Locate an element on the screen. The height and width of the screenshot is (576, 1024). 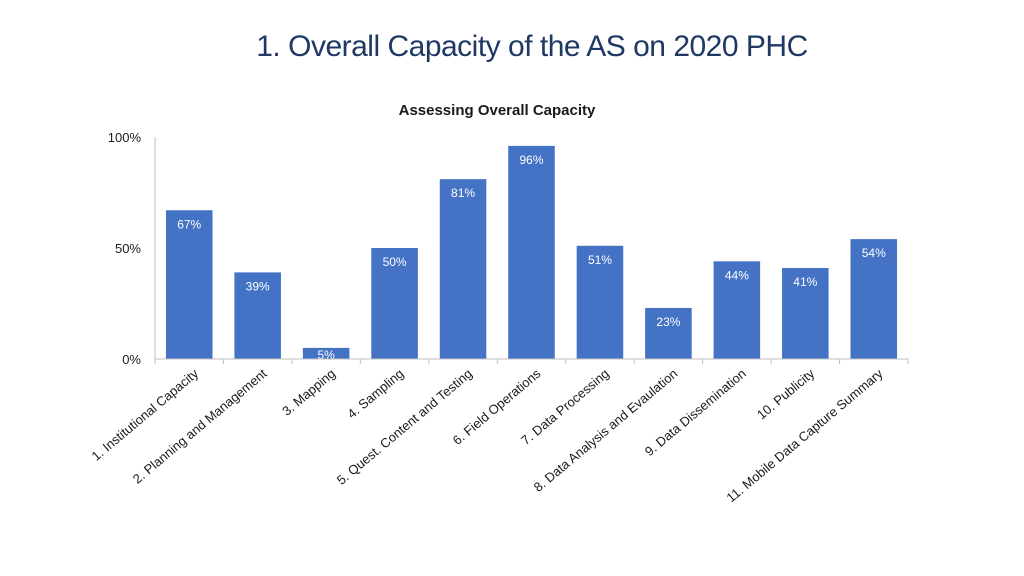
x-category-label: 4. Sampling is located at coordinates (375, 394).